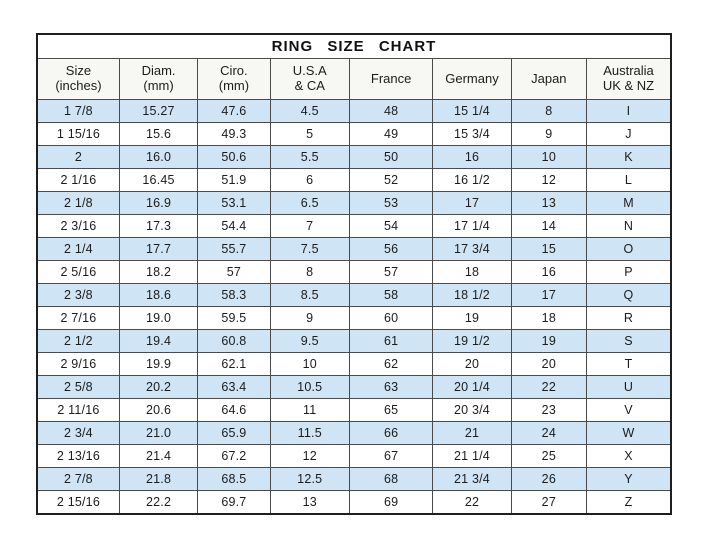 Image resolution: width=708 pixels, height=549 pixels. Describe the element at coordinates (78, 433) in the screenshot. I see `cell: 2 3/4` at that location.